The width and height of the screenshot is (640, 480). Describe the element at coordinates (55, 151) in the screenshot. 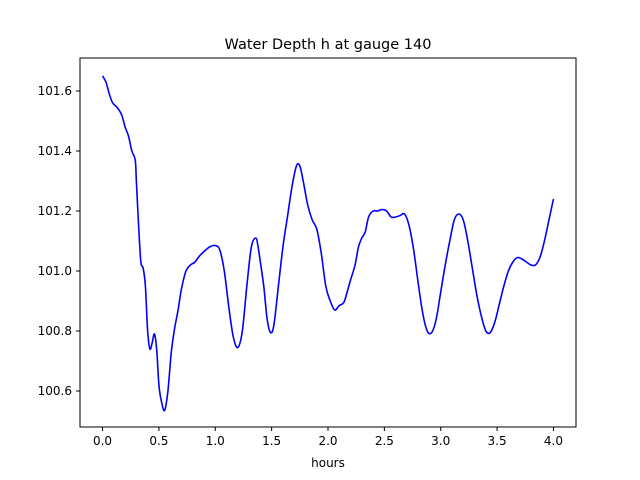

I see `y-tick-label: 101.4` at that location.